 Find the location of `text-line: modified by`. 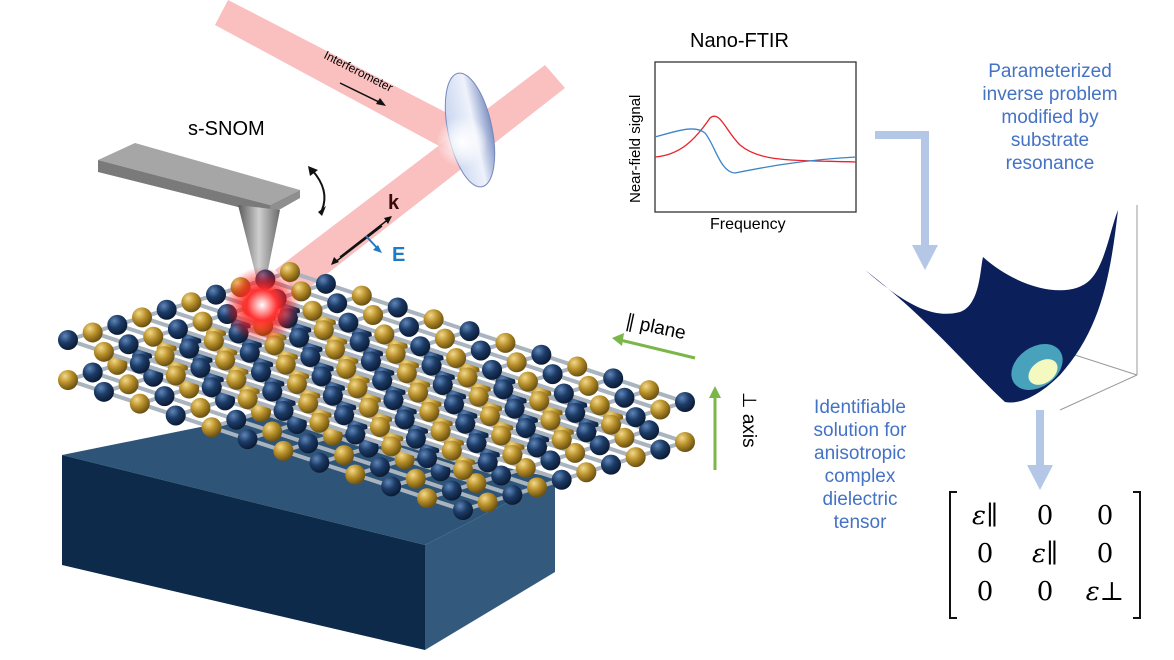

text-line: modified by is located at coordinates (1050, 117).